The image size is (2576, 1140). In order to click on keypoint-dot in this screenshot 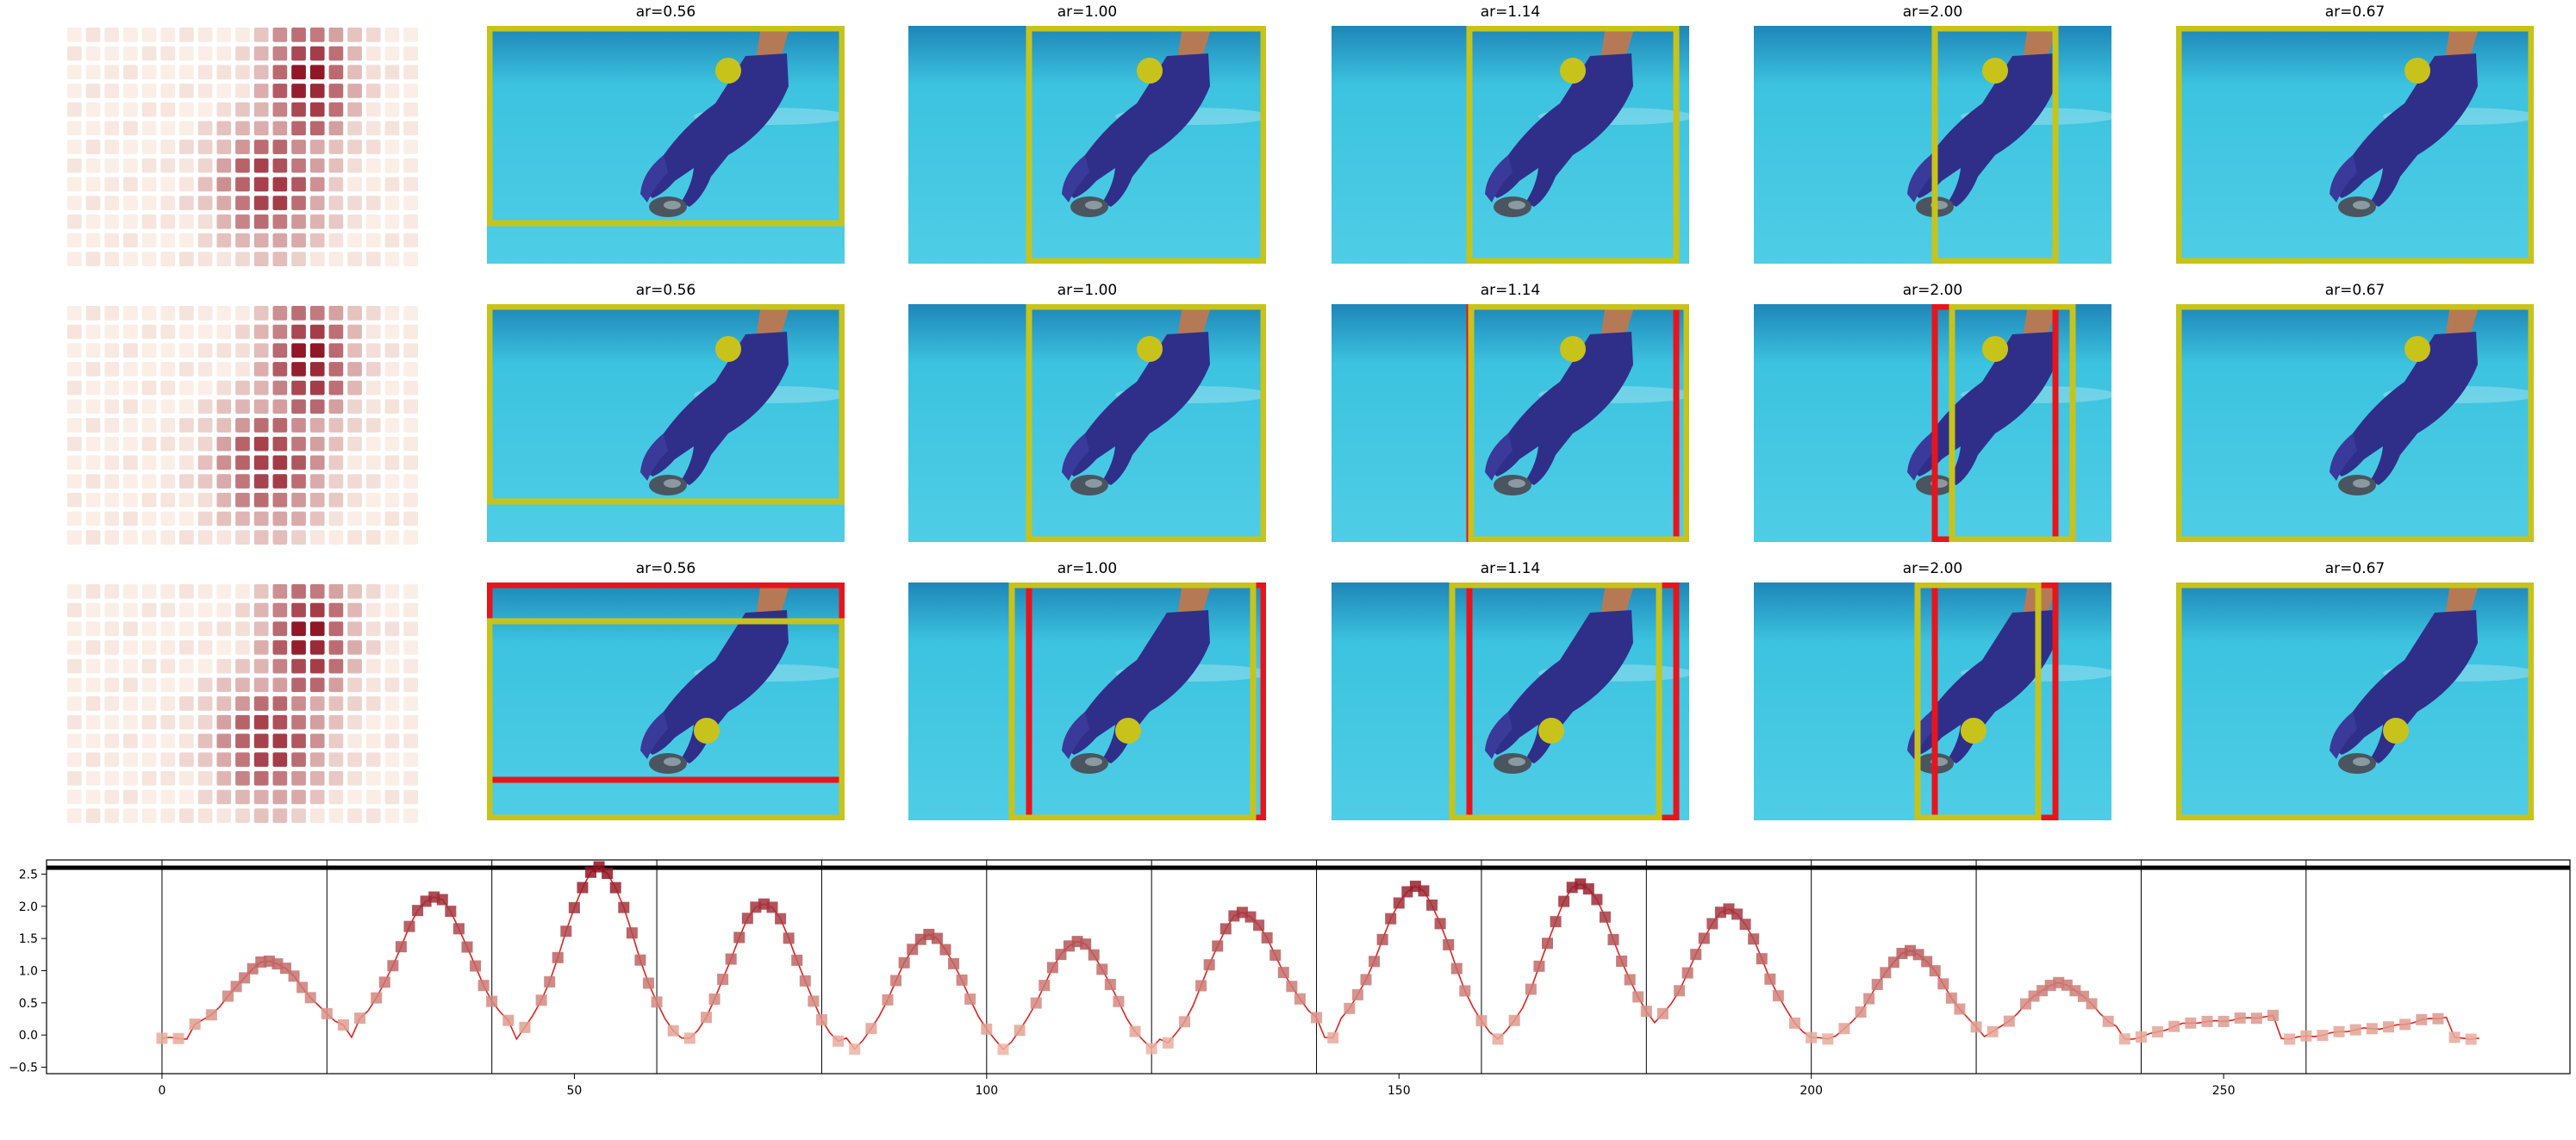, I will do `click(1128, 731)`.